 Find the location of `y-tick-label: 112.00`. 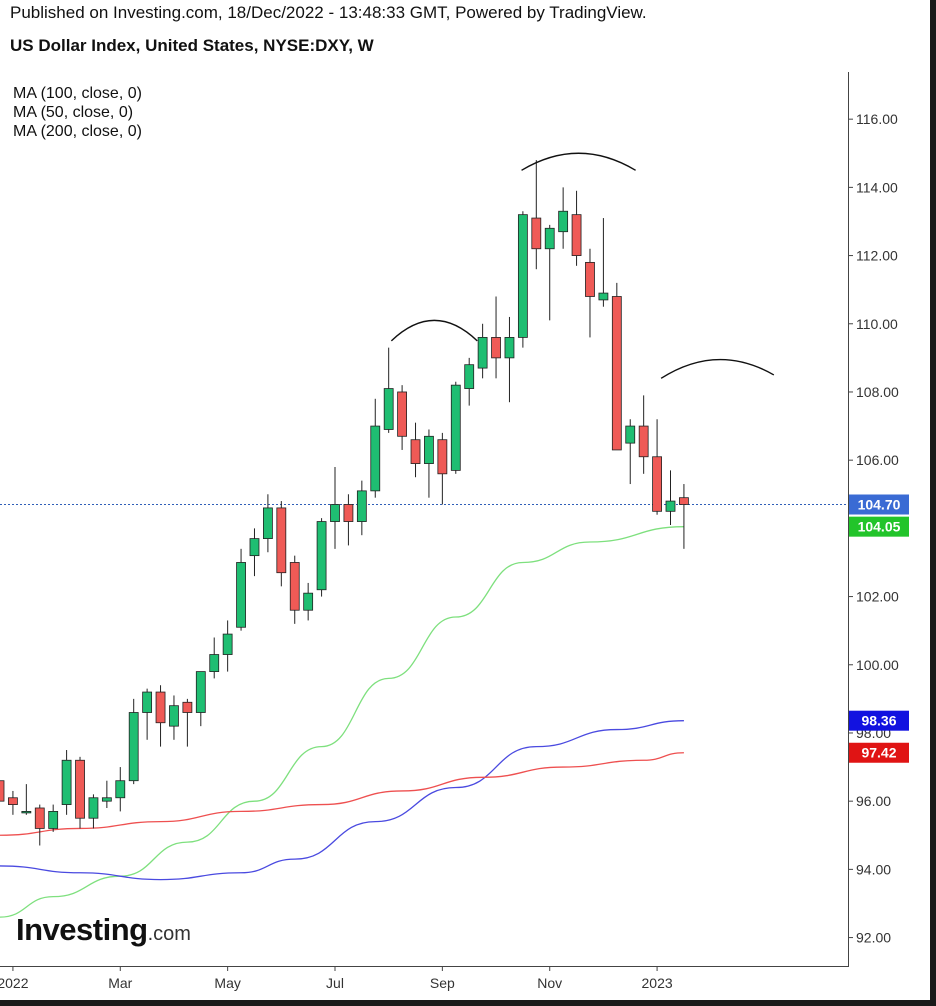

y-tick-label: 112.00 is located at coordinates (877, 256).